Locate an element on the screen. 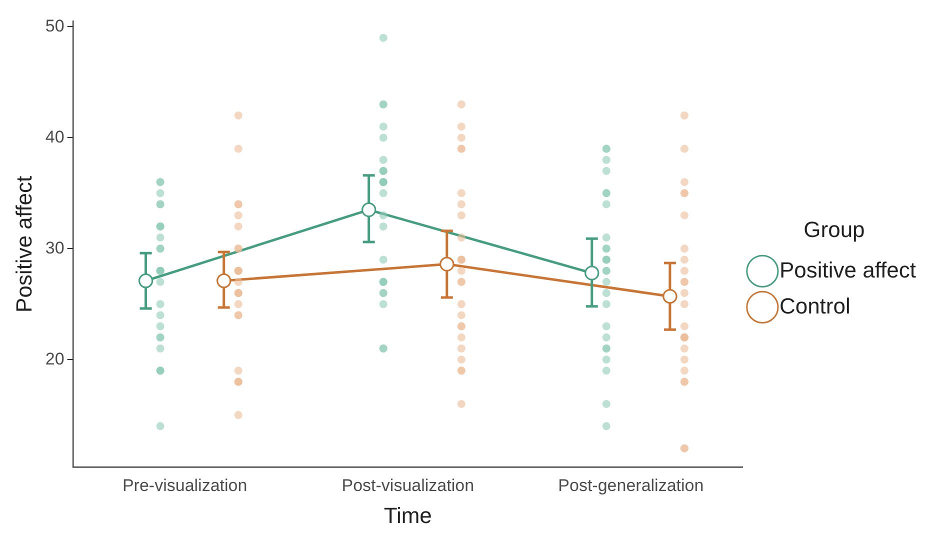 The image size is (944, 542). legend-label: Control is located at coordinates (814, 305).